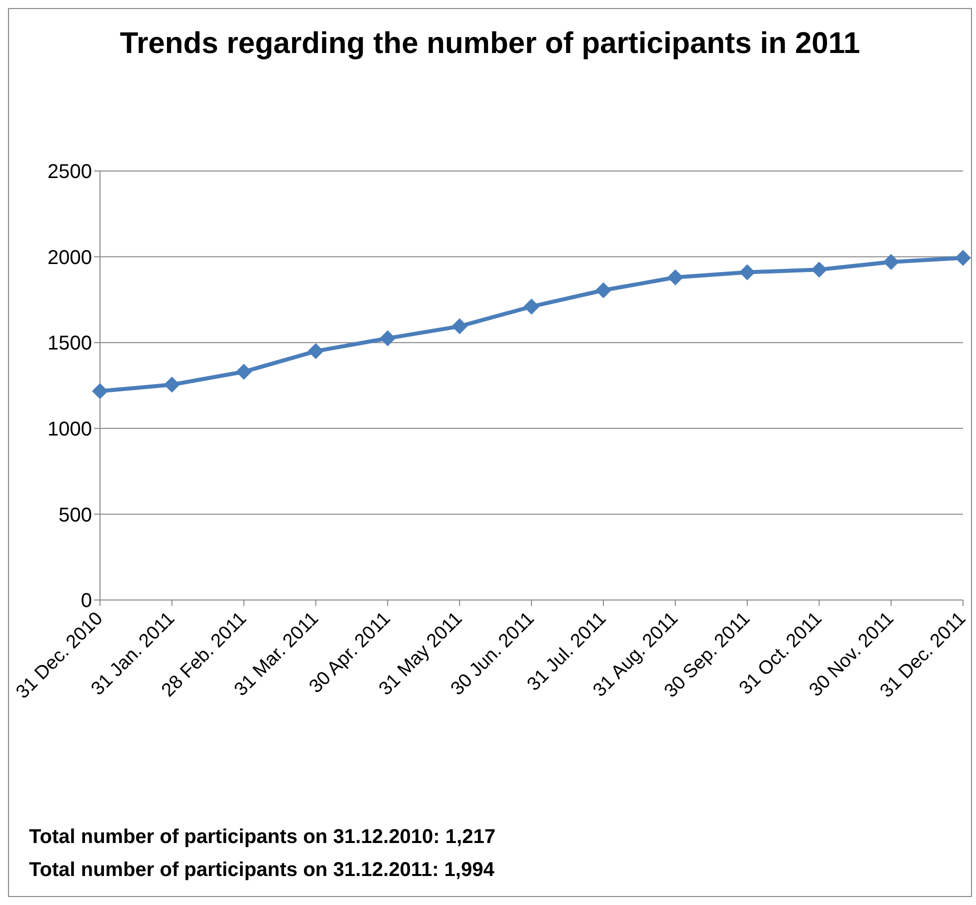 This screenshot has width=976, height=905. What do you see at coordinates (75, 515) in the screenshot?
I see `y-tick-label: 500` at bounding box center [75, 515].